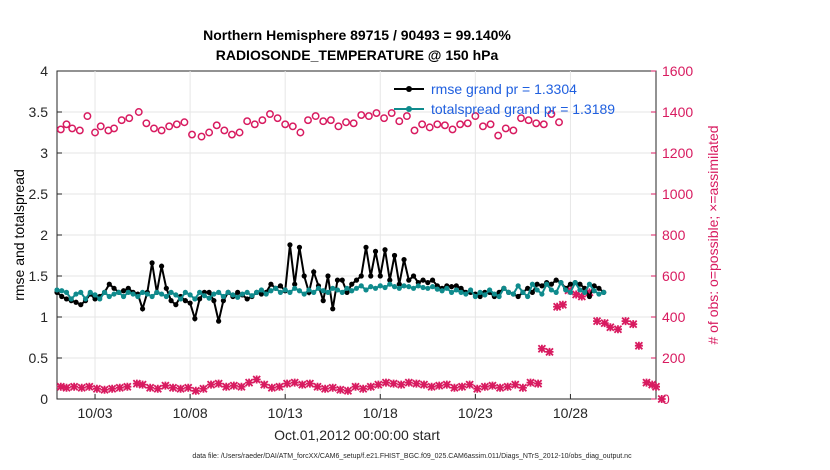 This screenshot has width=830, height=470. I want to click on y-left-tick-label: 3, so click(44, 153).